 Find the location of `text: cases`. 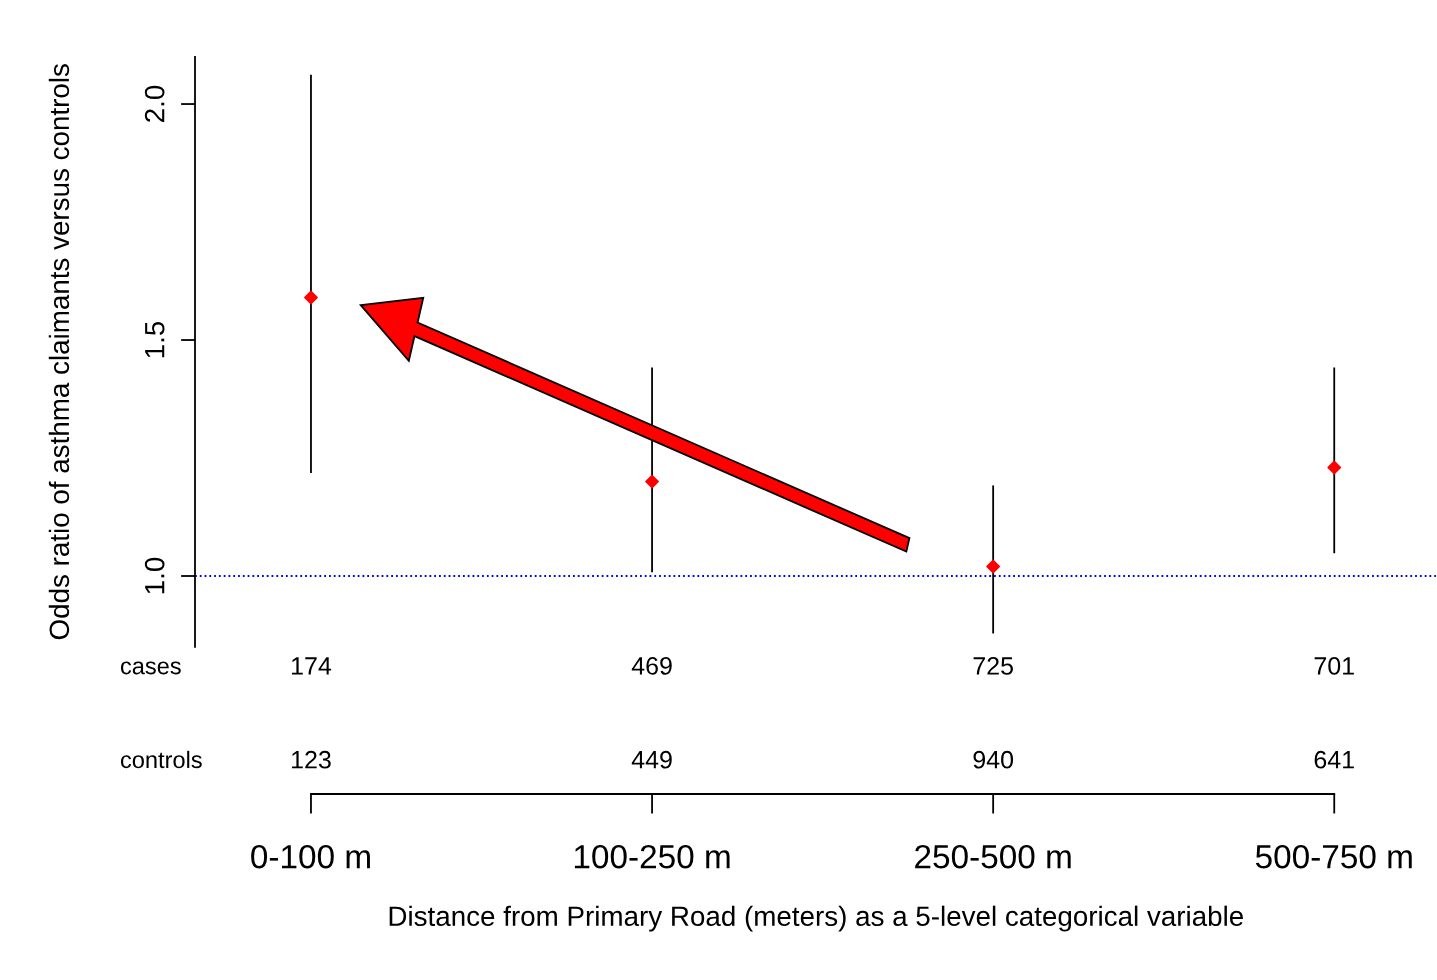

text: cases is located at coordinates (150, 668).